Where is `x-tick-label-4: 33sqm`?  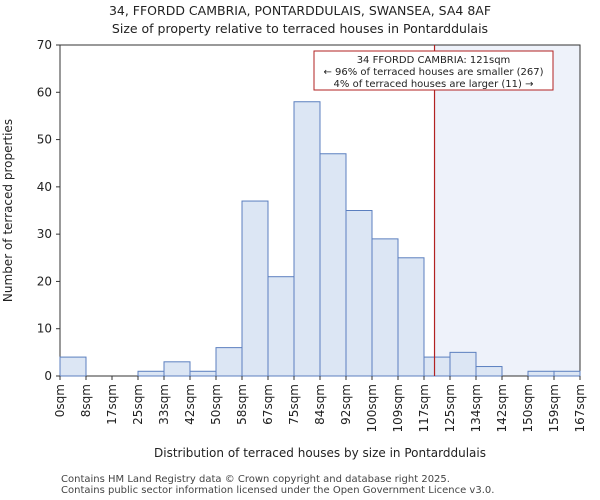 x-tick-label-4: 33sqm is located at coordinates (164, 404).